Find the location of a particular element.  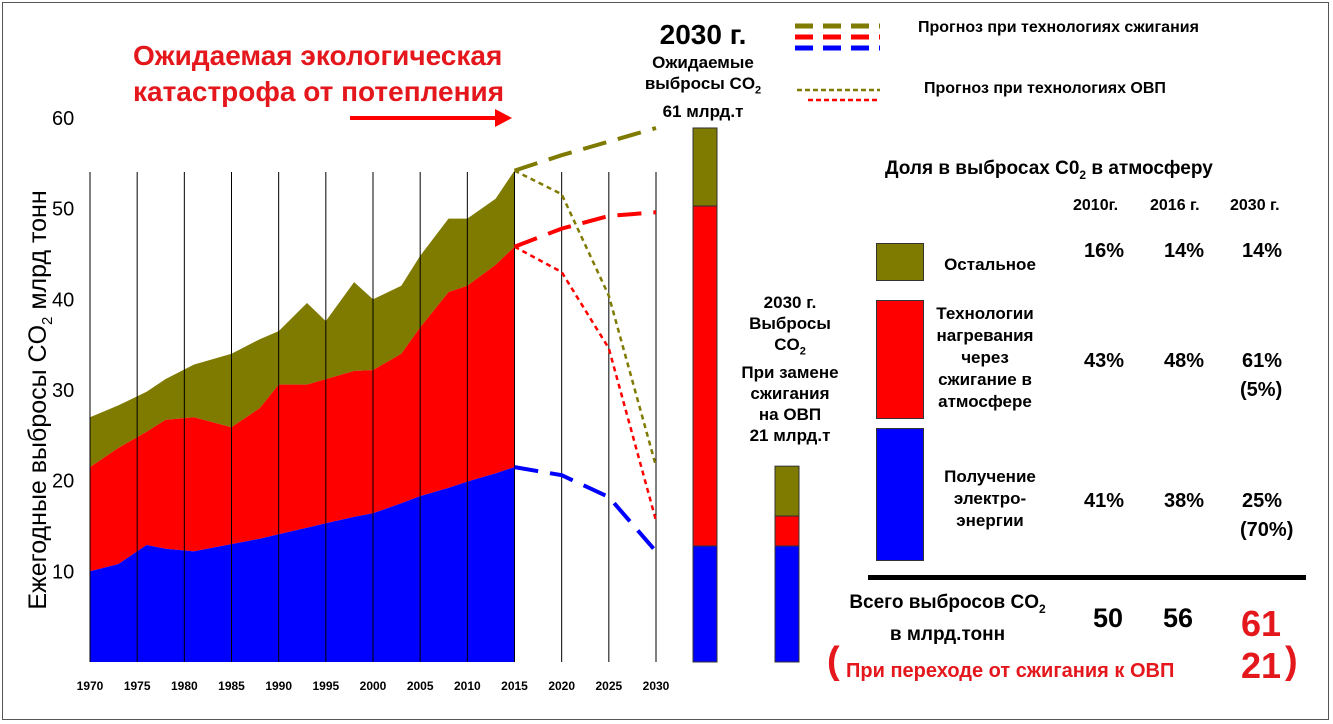

forecast-line-2: выбросы CO2 is located at coordinates (703, 85).